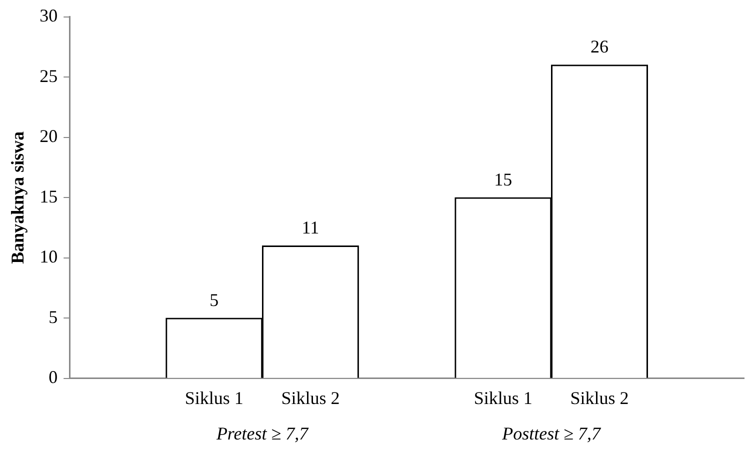 Image resolution: width=748 pixels, height=454 pixels. What do you see at coordinates (49, 76) in the screenshot?
I see `y-tick-label: 25` at bounding box center [49, 76].